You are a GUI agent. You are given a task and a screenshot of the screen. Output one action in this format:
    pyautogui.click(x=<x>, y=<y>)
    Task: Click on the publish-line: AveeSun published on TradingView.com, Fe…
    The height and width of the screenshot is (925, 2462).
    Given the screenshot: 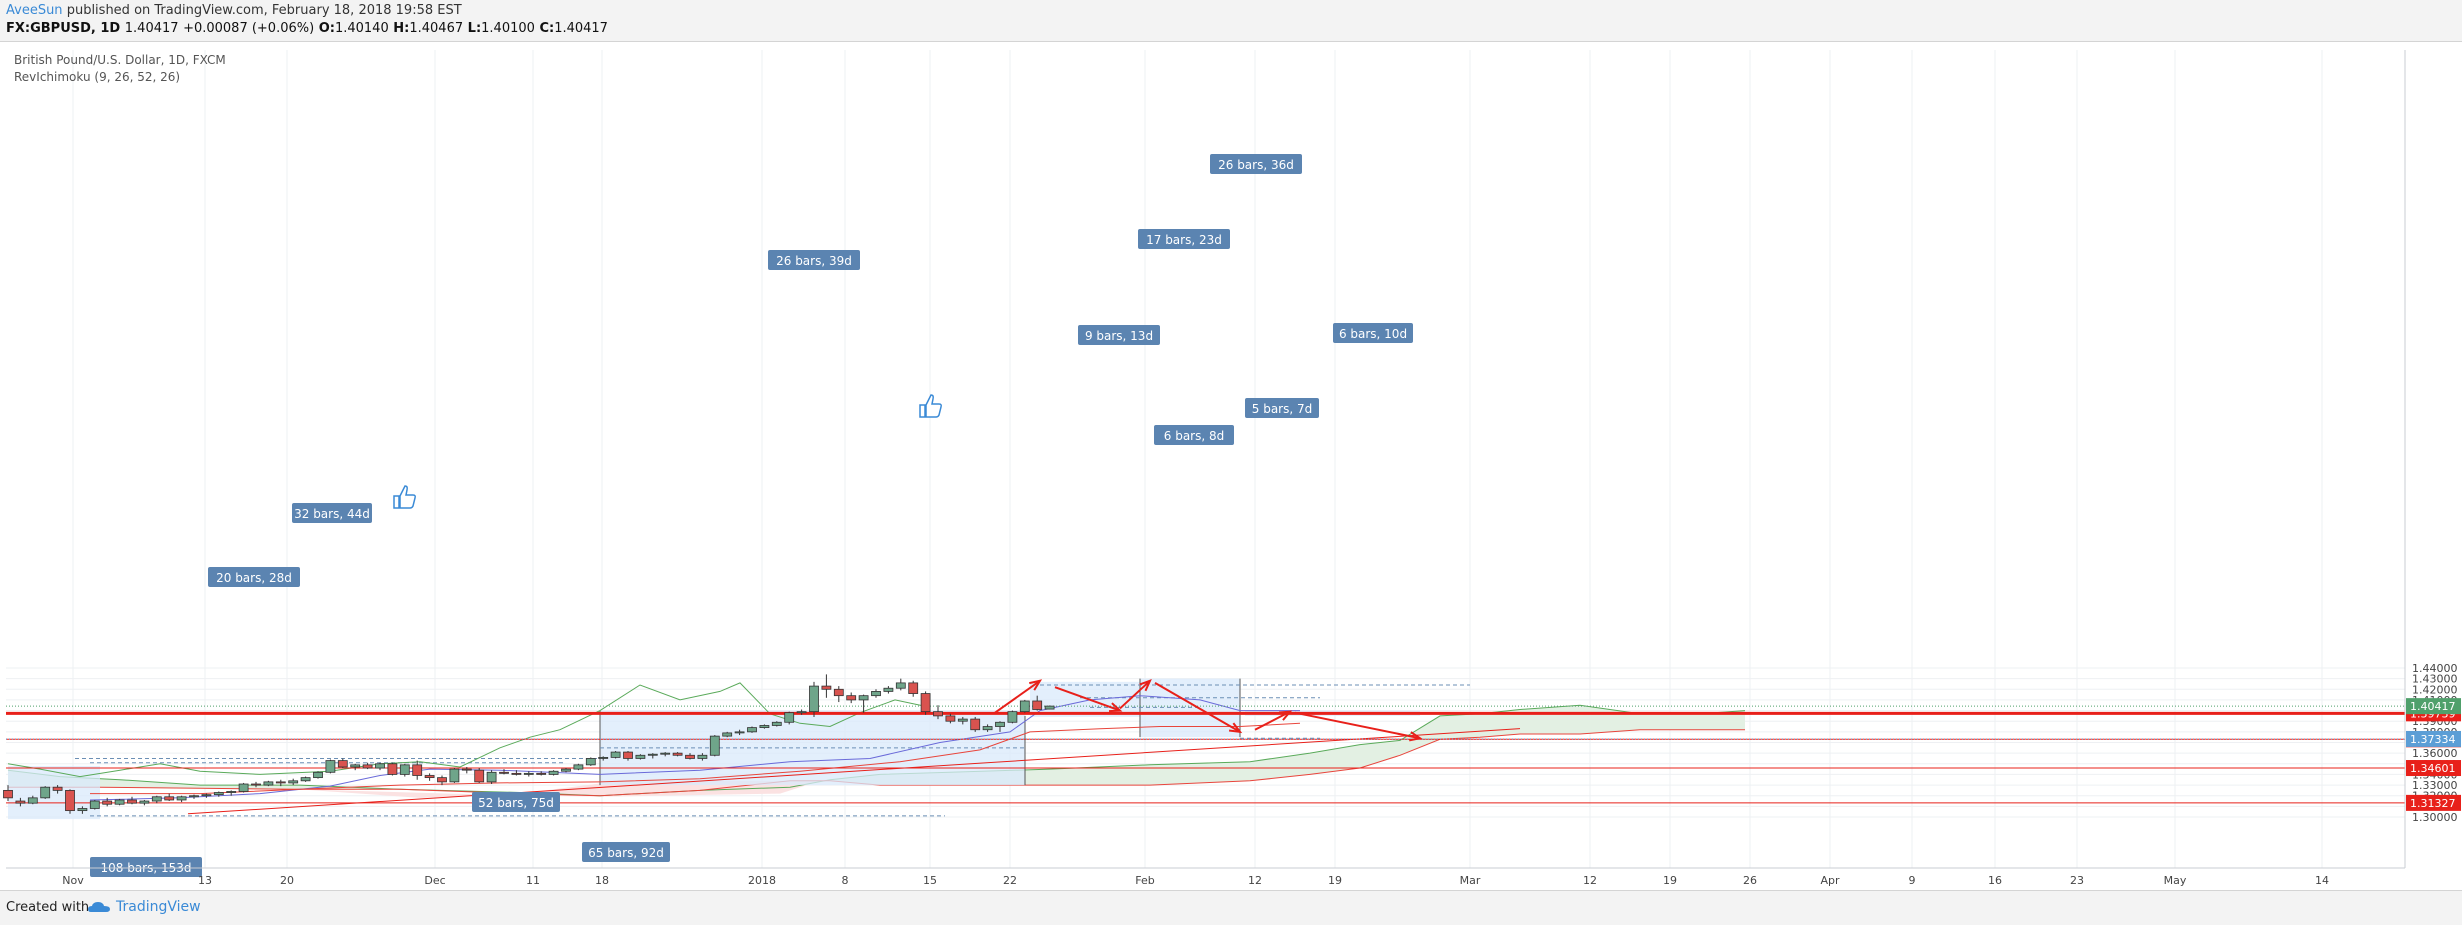 What is the action you would take?
    pyautogui.click(x=234, y=10)
    